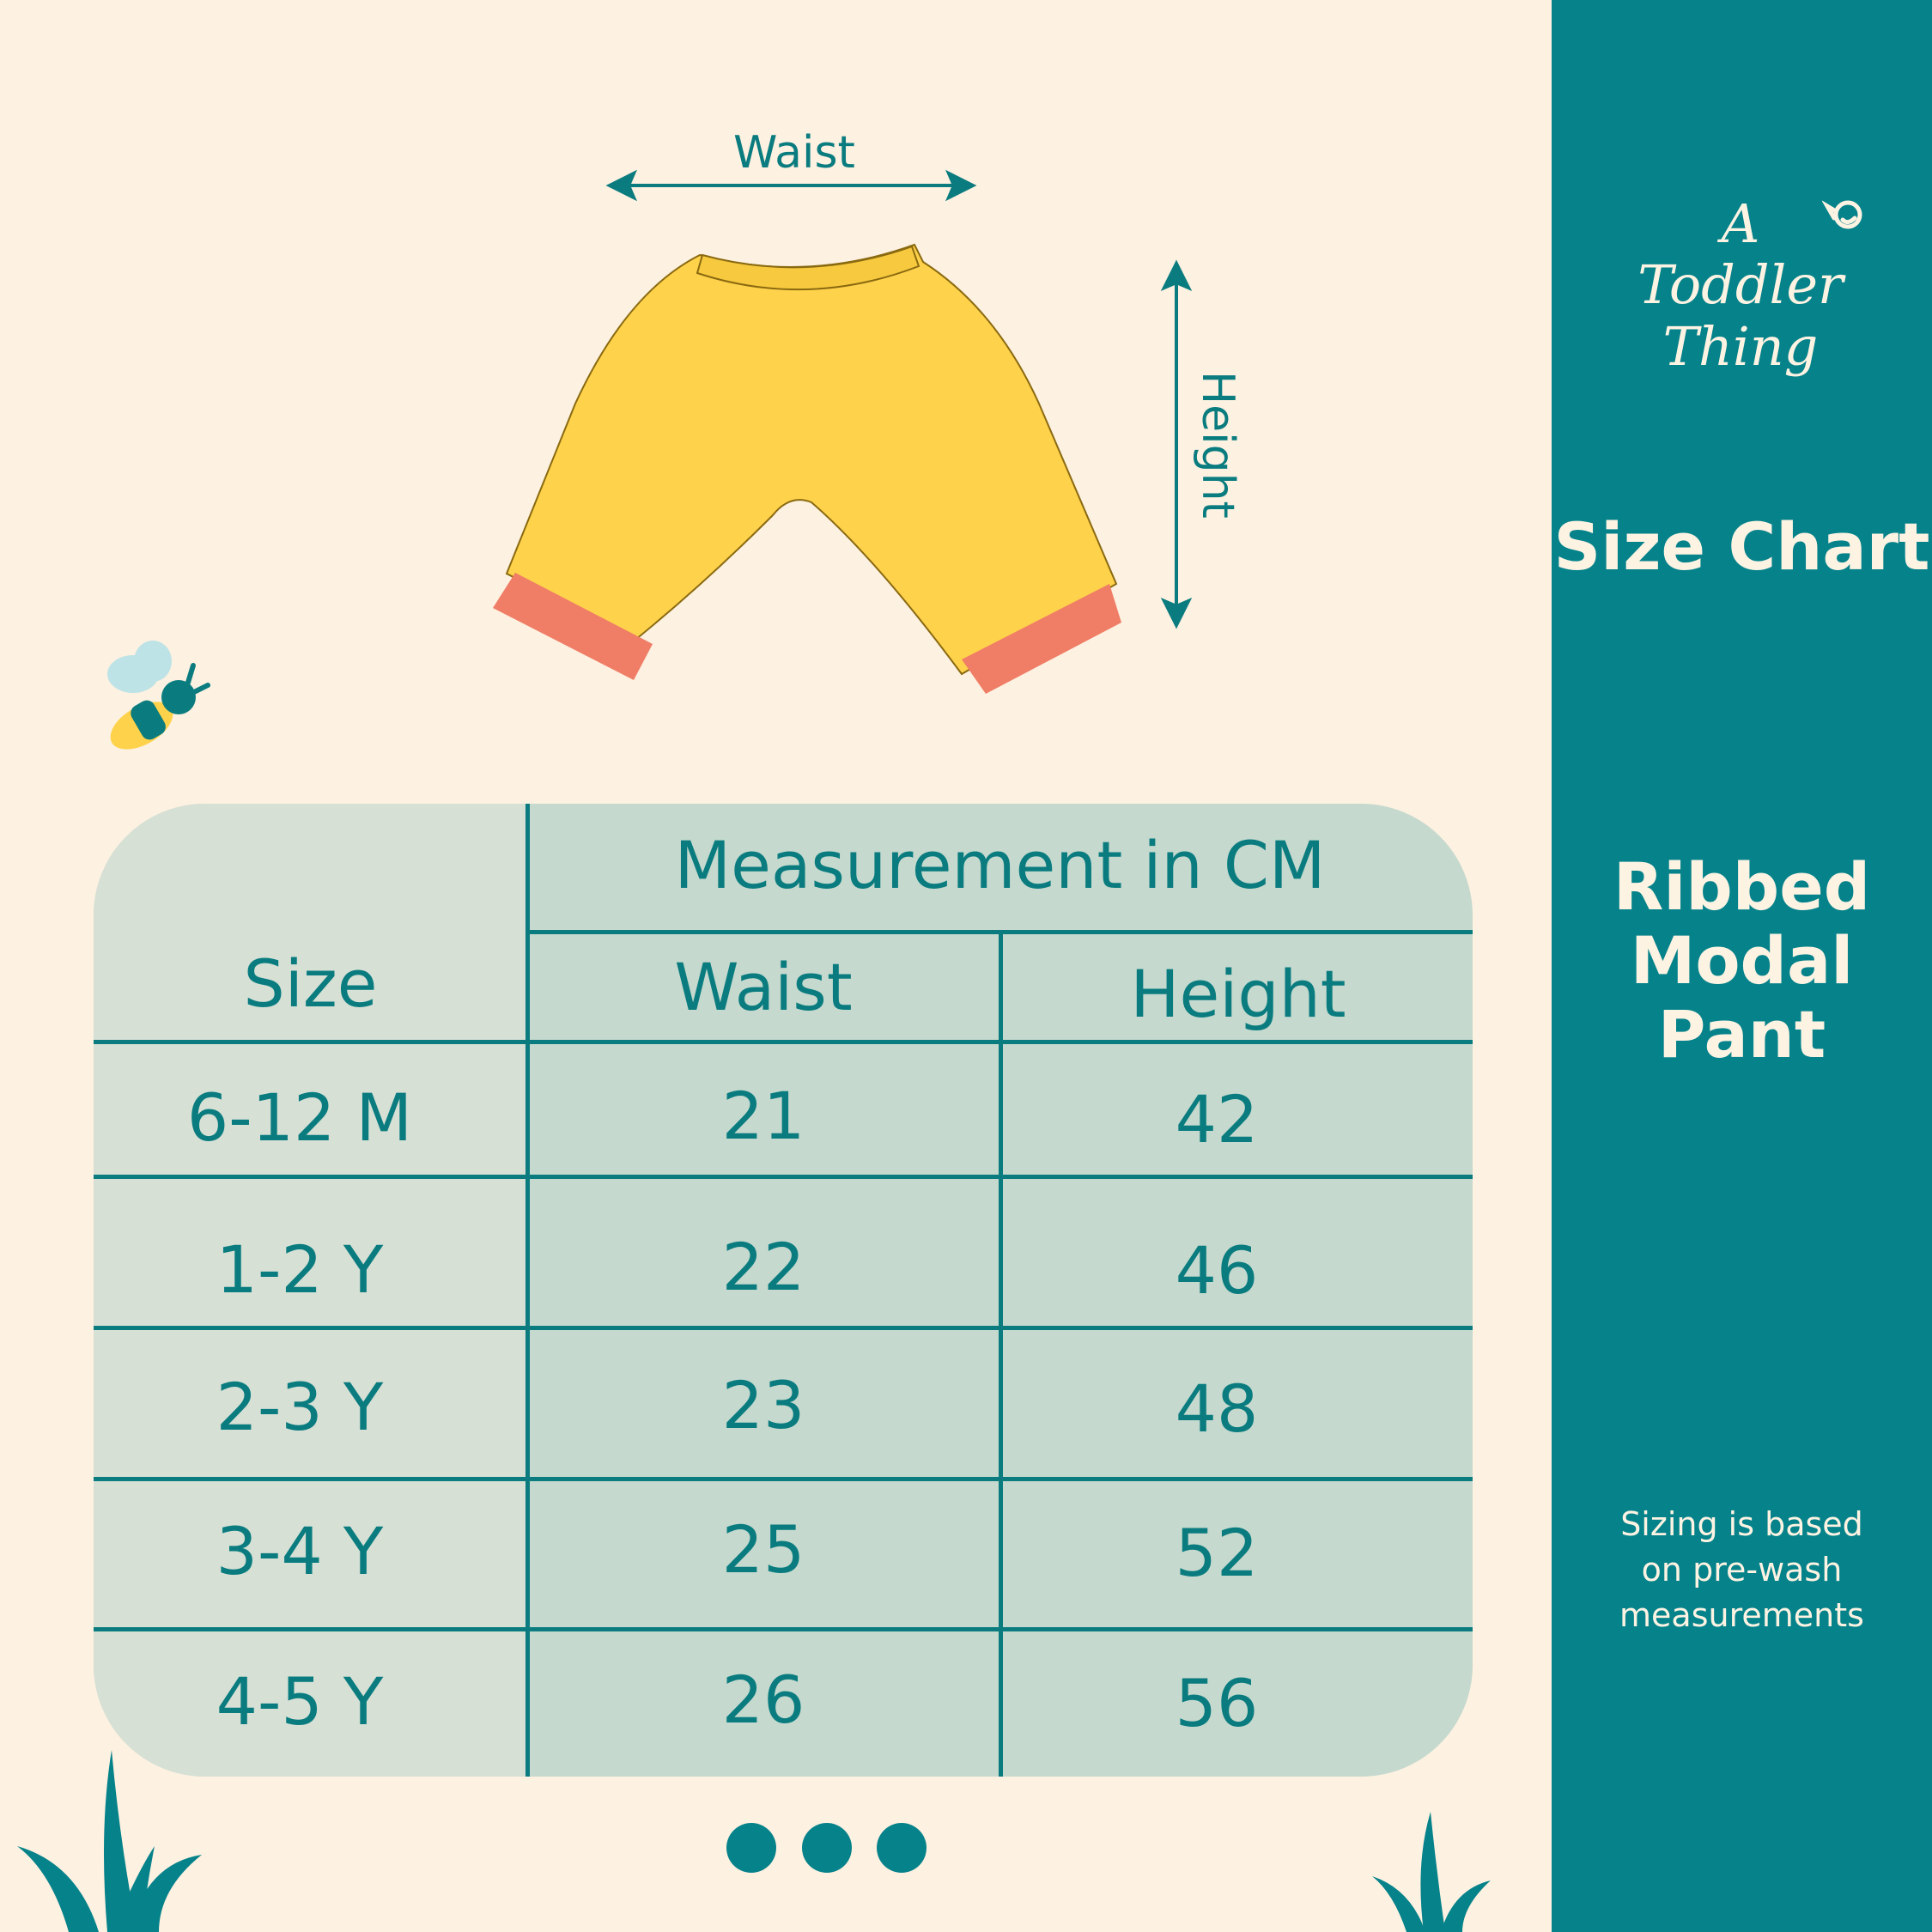 Image resolution: width=1932 pixels, height=1932 pixels. I want to click on height-label: Height, so click(1217, 445).